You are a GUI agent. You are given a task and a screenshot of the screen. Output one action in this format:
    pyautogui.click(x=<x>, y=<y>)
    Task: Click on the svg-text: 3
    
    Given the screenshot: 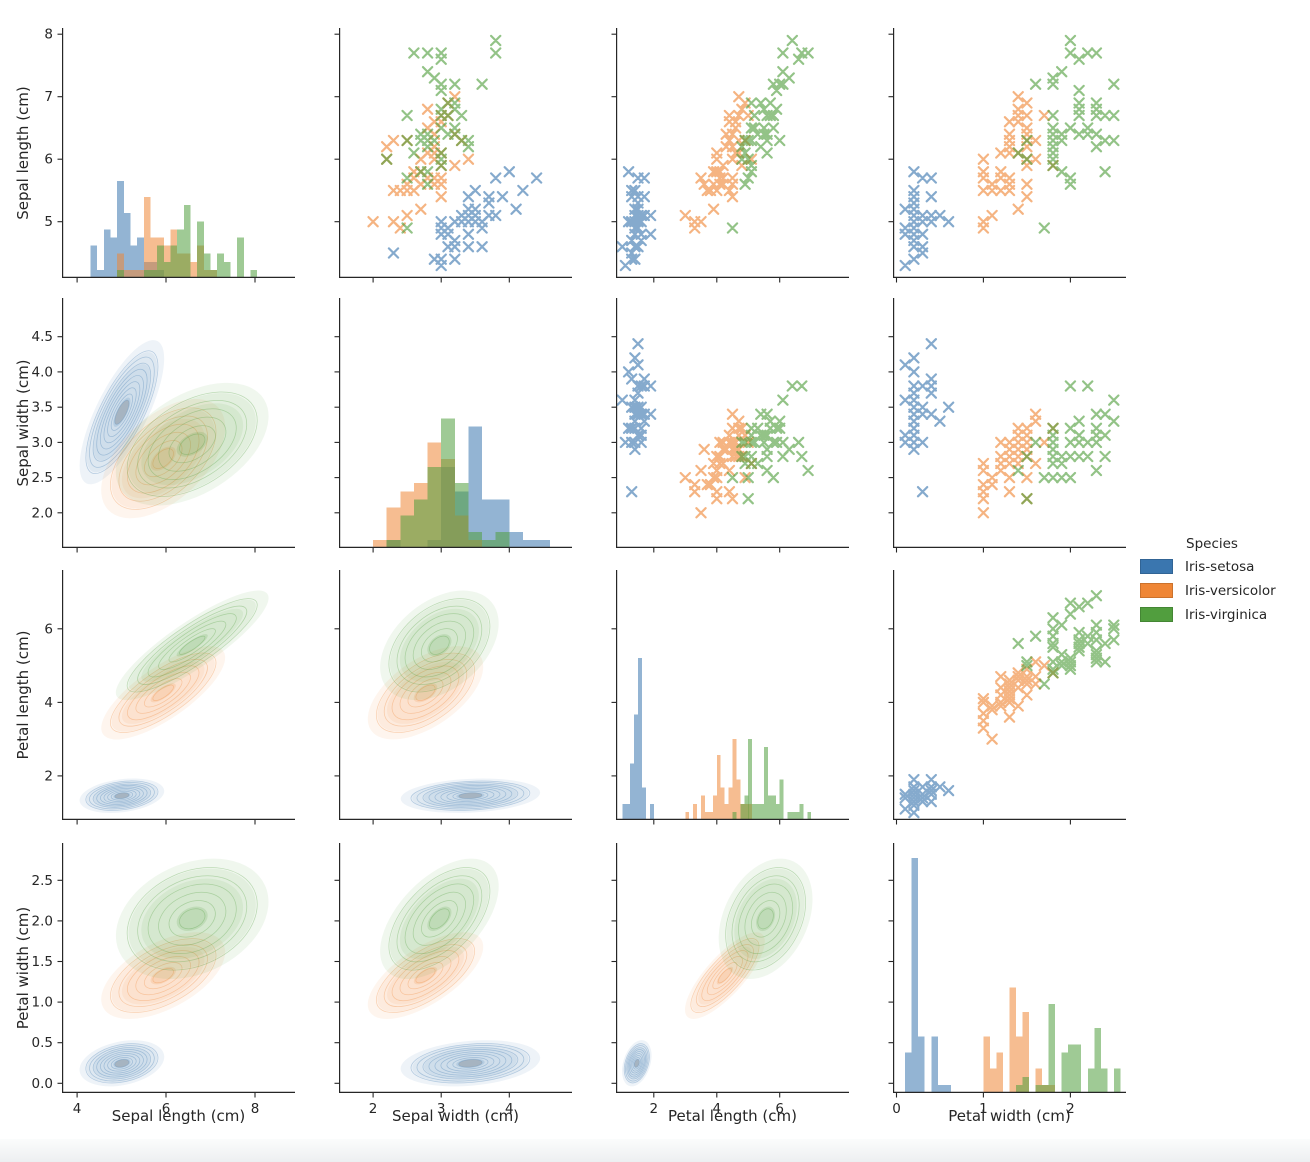 What is the action you would take?
    pyautogui.click(x=441, y=1109)
    